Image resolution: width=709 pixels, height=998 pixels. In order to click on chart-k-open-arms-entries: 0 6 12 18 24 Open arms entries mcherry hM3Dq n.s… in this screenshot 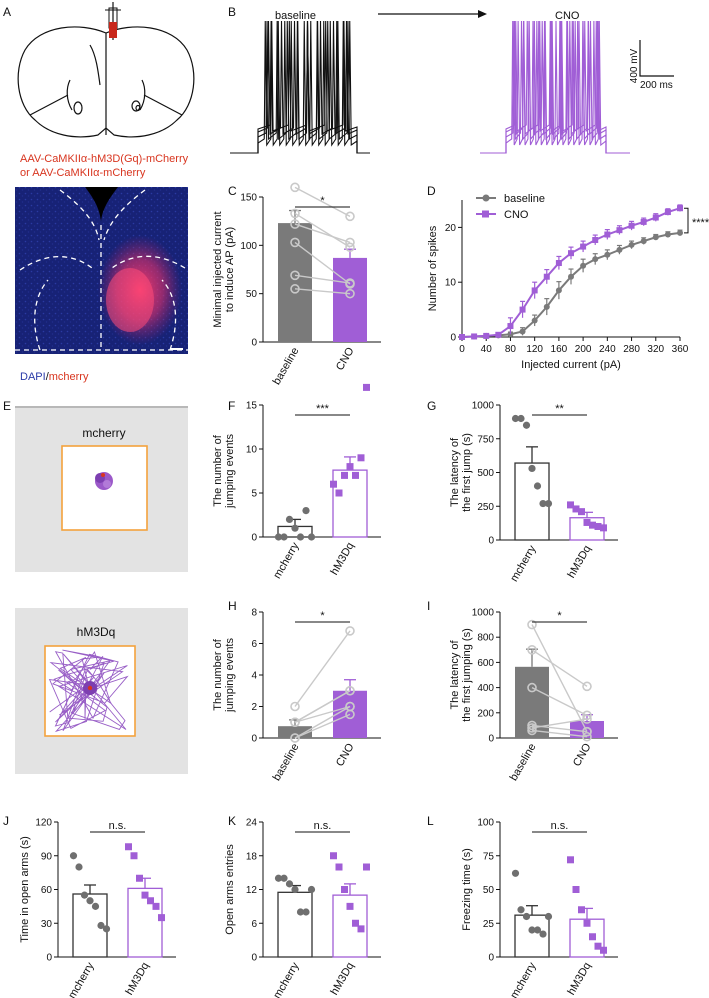, I will do `click(302, 908)`.